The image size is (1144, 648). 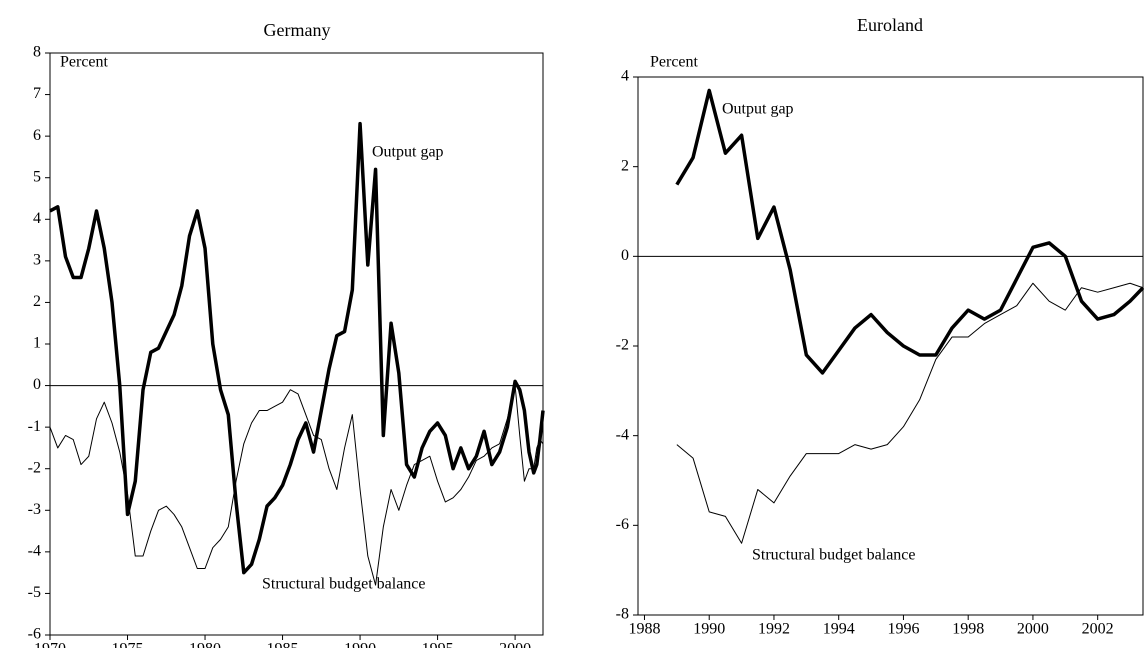 I want to click on y-tick-label: 5, so click(x=37, y=176).